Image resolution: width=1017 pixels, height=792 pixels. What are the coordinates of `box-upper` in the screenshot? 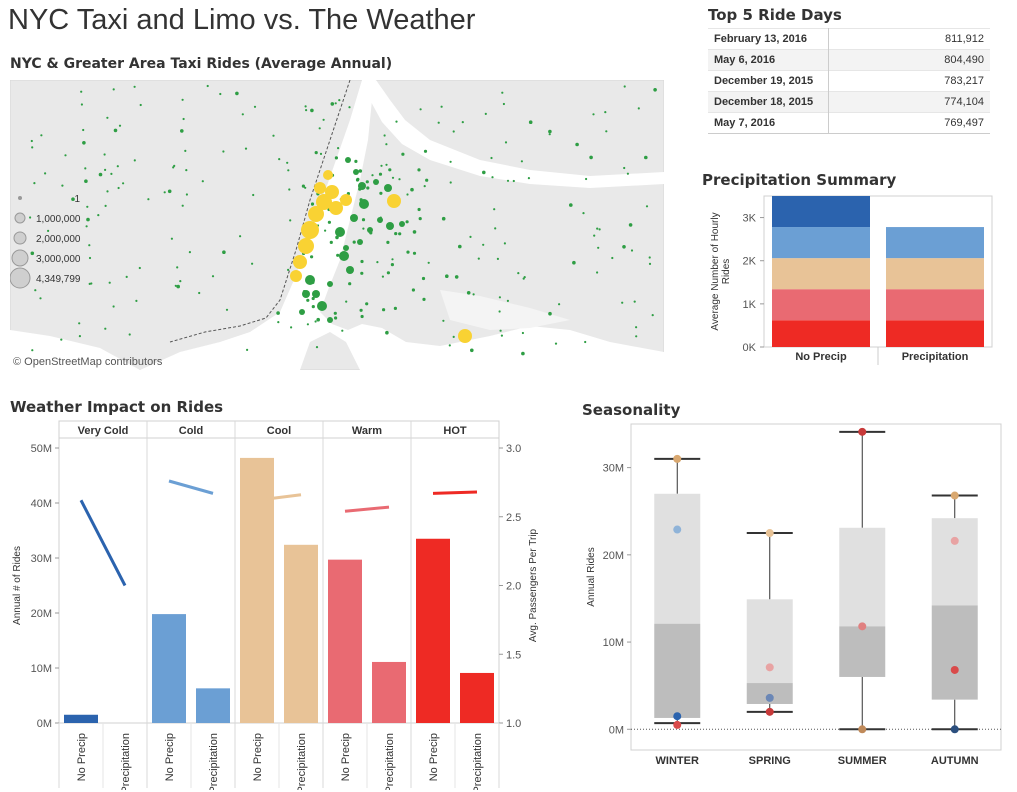 It's located at (954, 562).